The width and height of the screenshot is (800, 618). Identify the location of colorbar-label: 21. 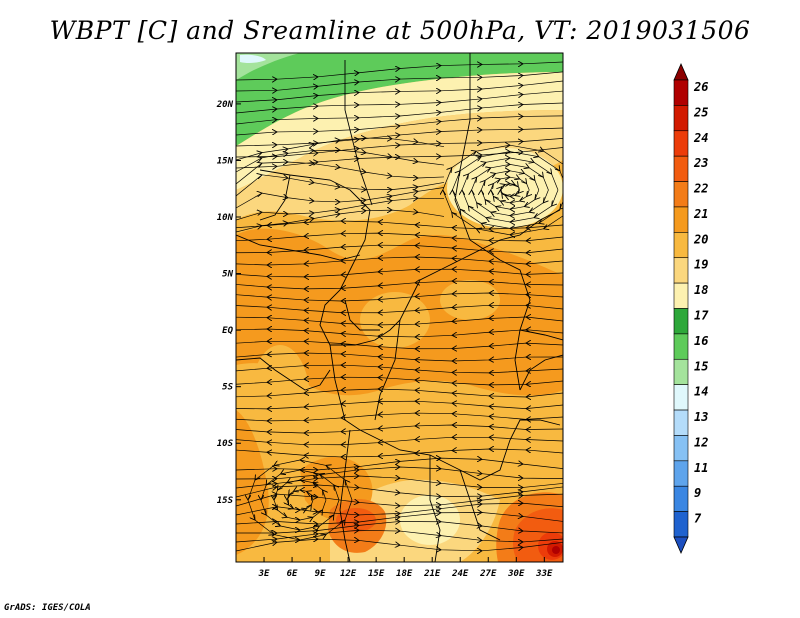
(700, 214).